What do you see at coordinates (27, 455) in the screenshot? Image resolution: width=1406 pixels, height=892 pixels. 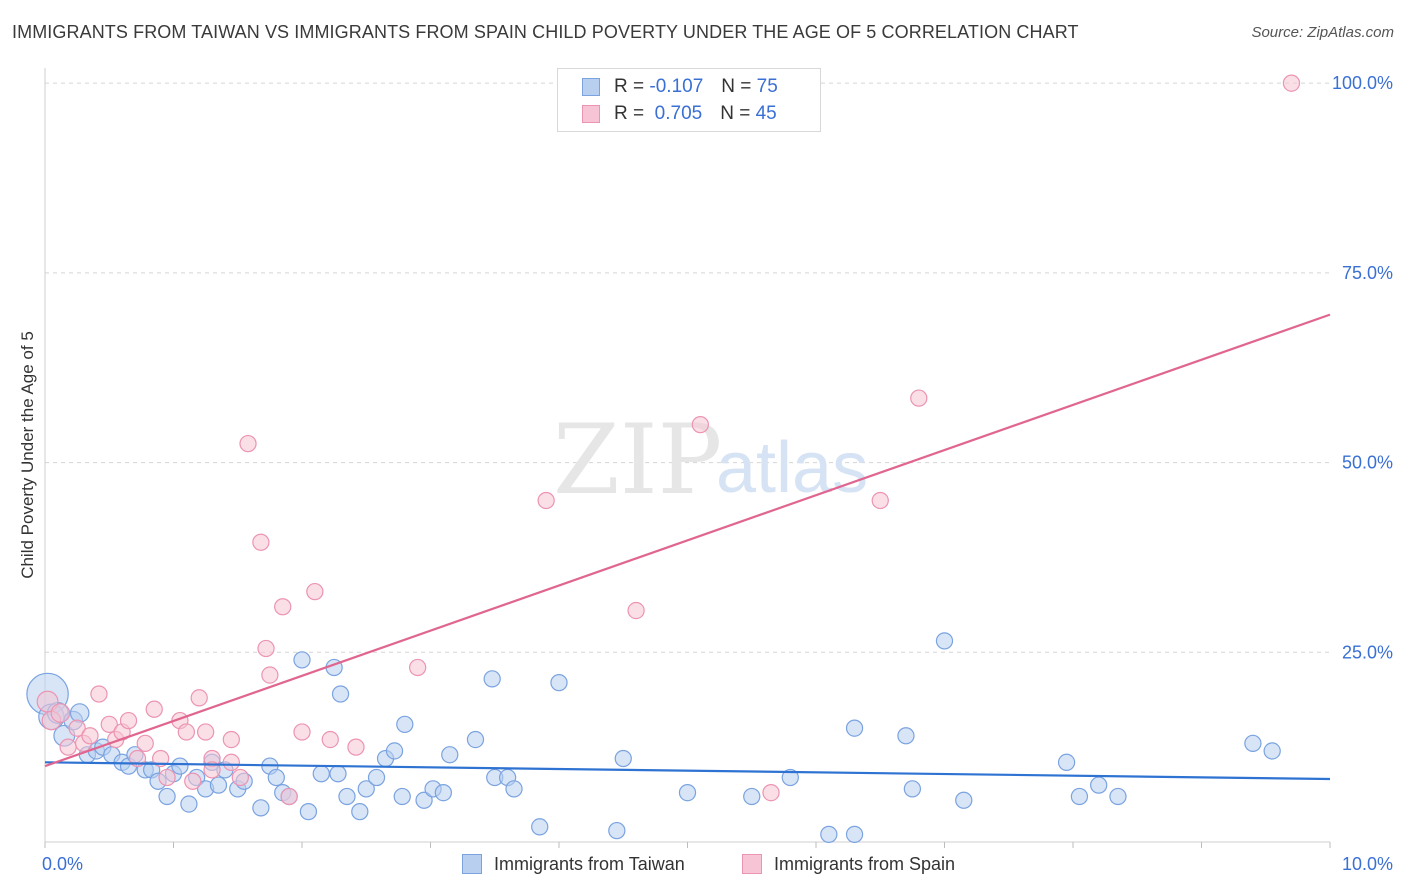 I see `y-axis-label: Child Poverty Under the Age of 5` at bounding box center [27, 455].